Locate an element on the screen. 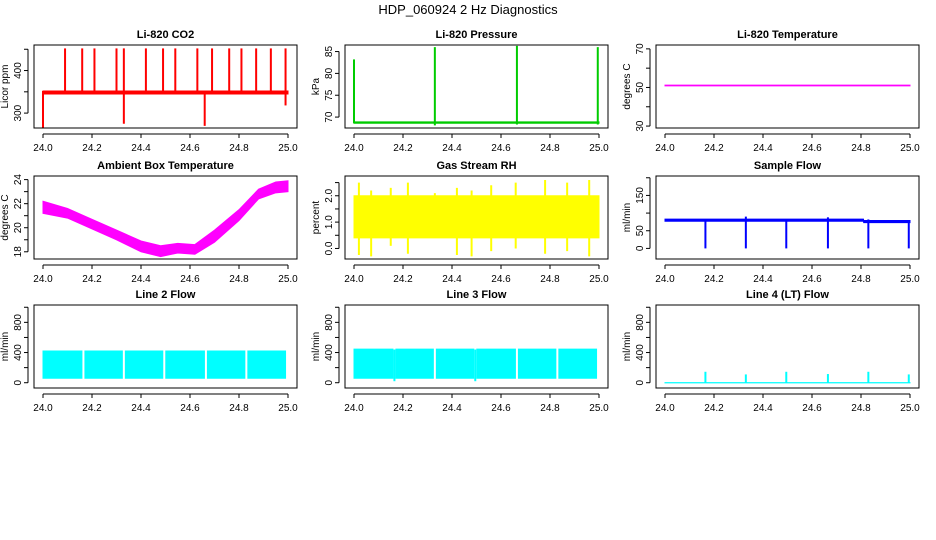  y-axis-label: degrees C is located at coordinates (5, 217).